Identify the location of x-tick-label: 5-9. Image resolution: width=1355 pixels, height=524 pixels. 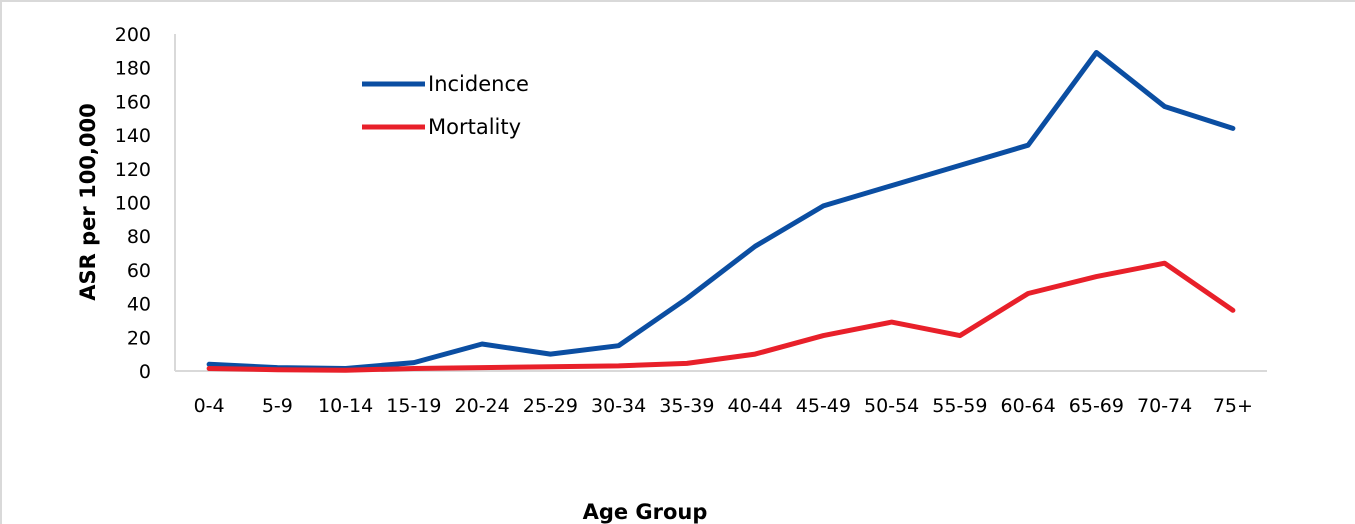
(277, 406).